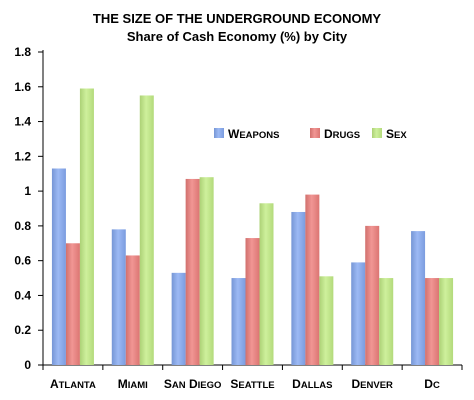 The image size is (474, 400). What do you see at coordinates (22, 261) in the screenshot?
I see `y-tick-label: 0.6` at bounding box center [22, 261].